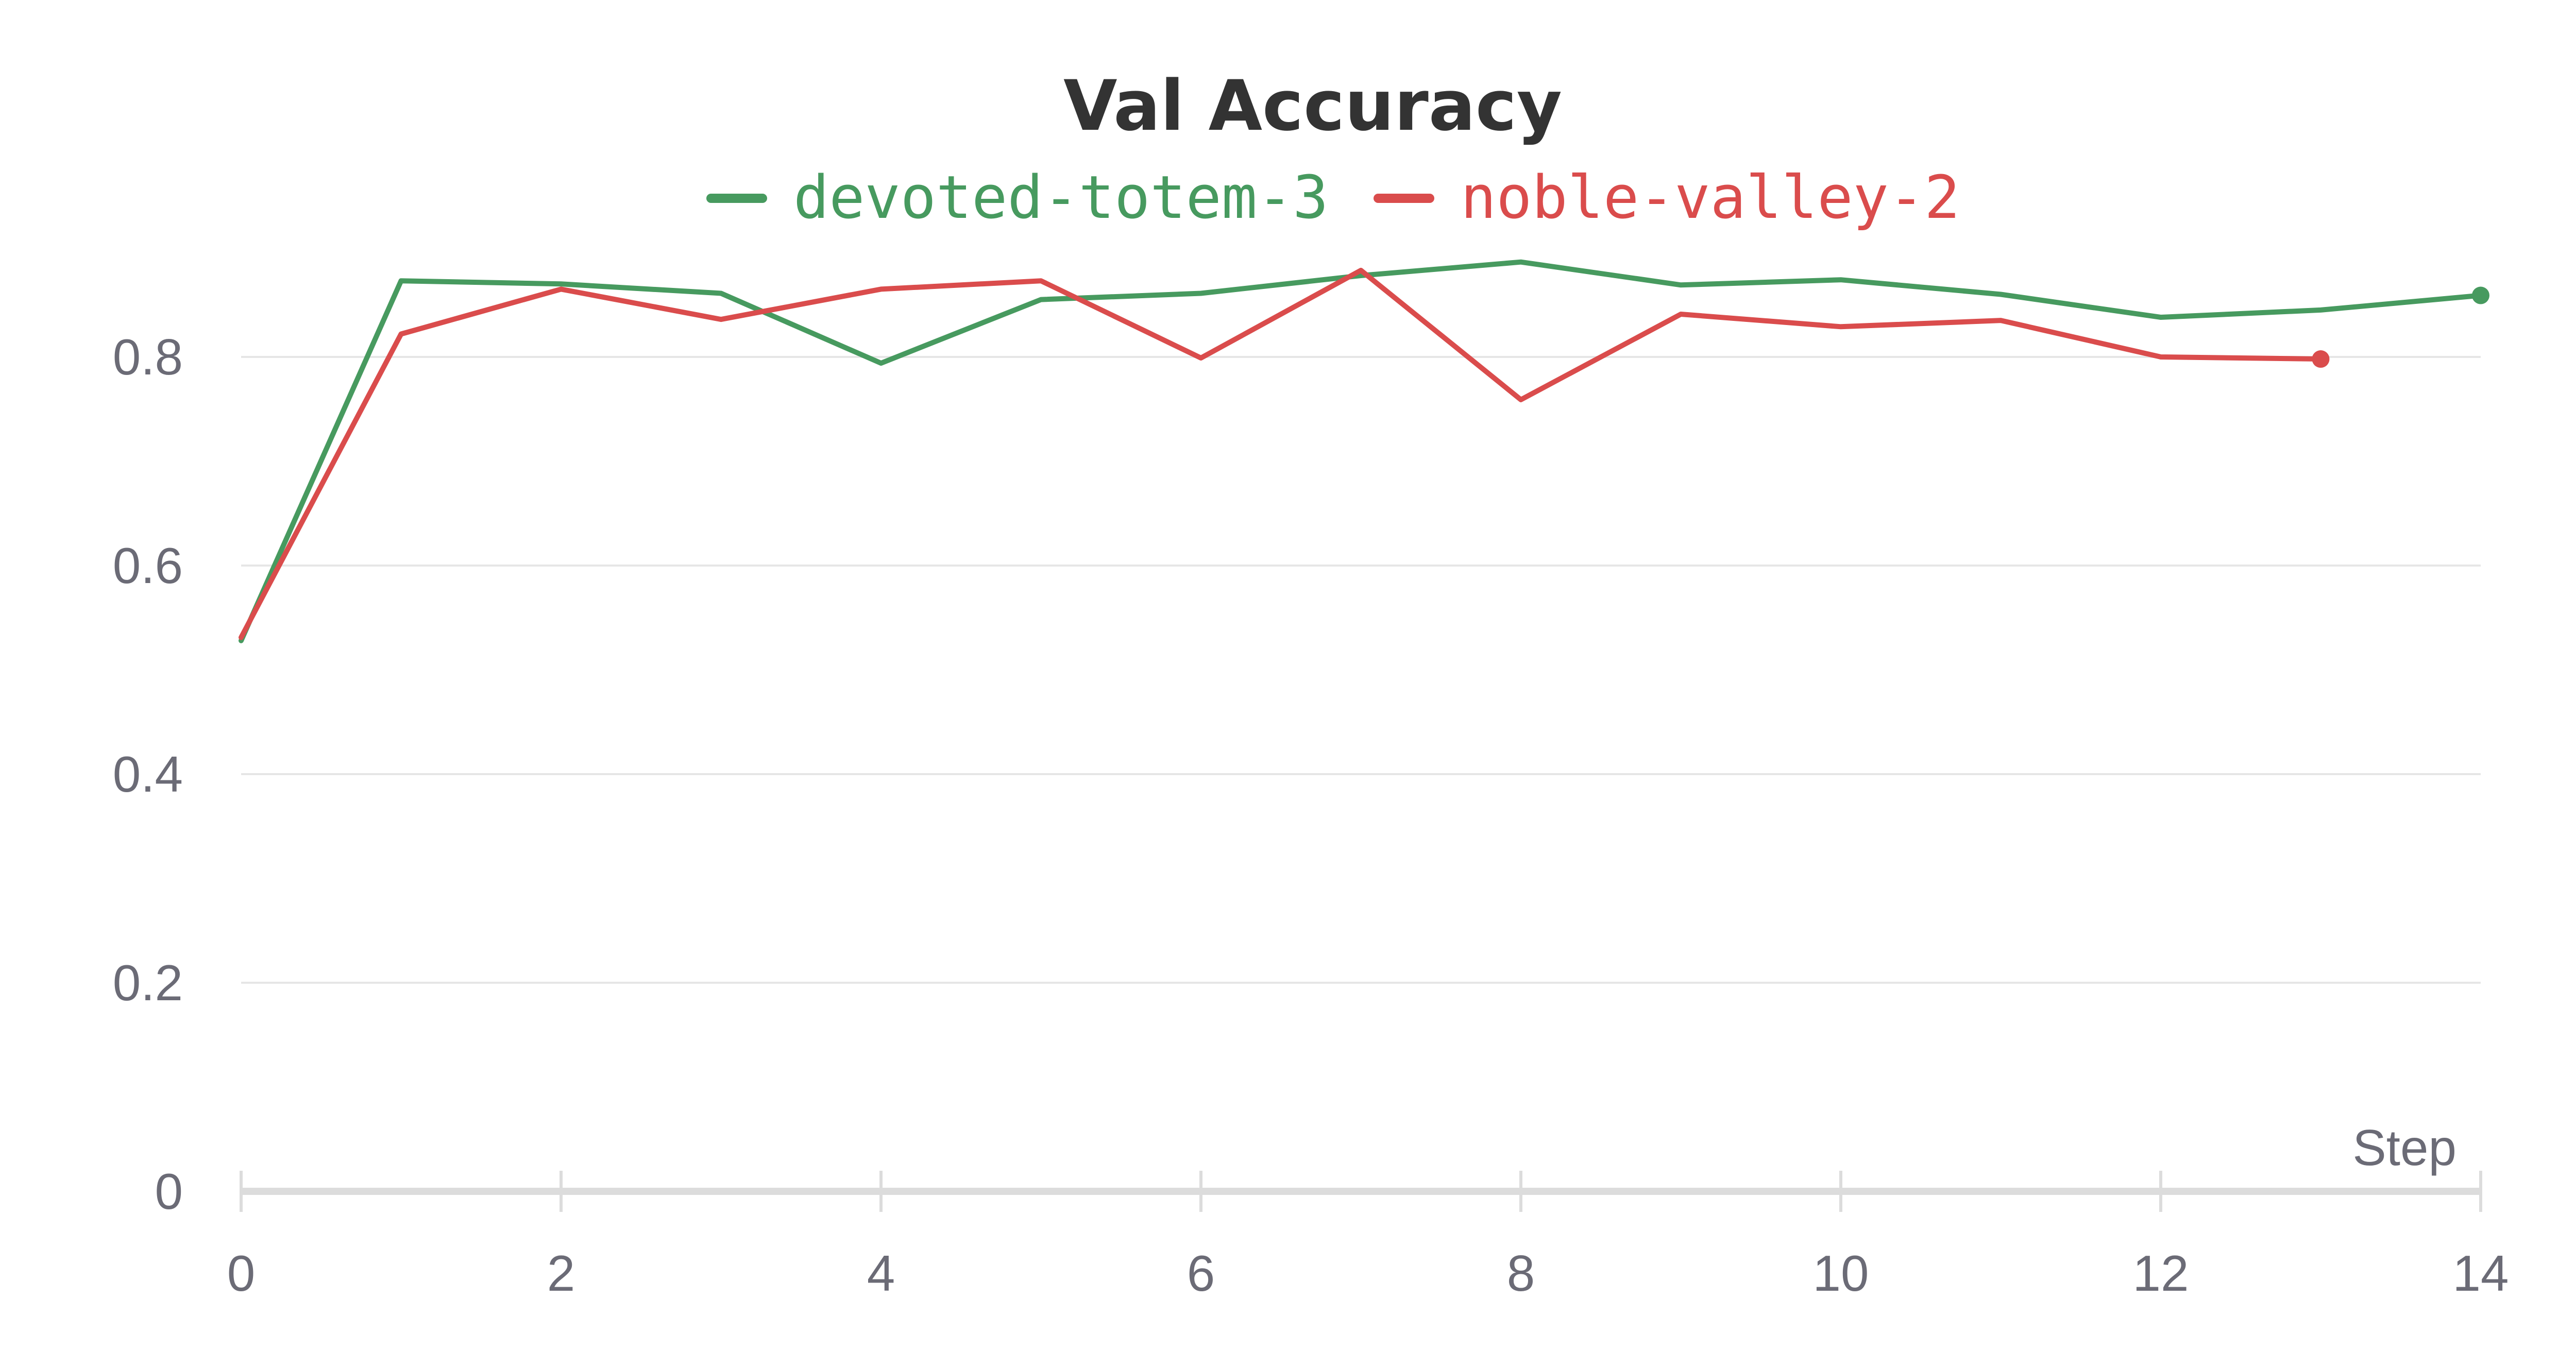  What do you see at coordinates (1521, 1273) in the screenshot?
I see `x-tick-label: 8` at bounding box center [1521, 1273].